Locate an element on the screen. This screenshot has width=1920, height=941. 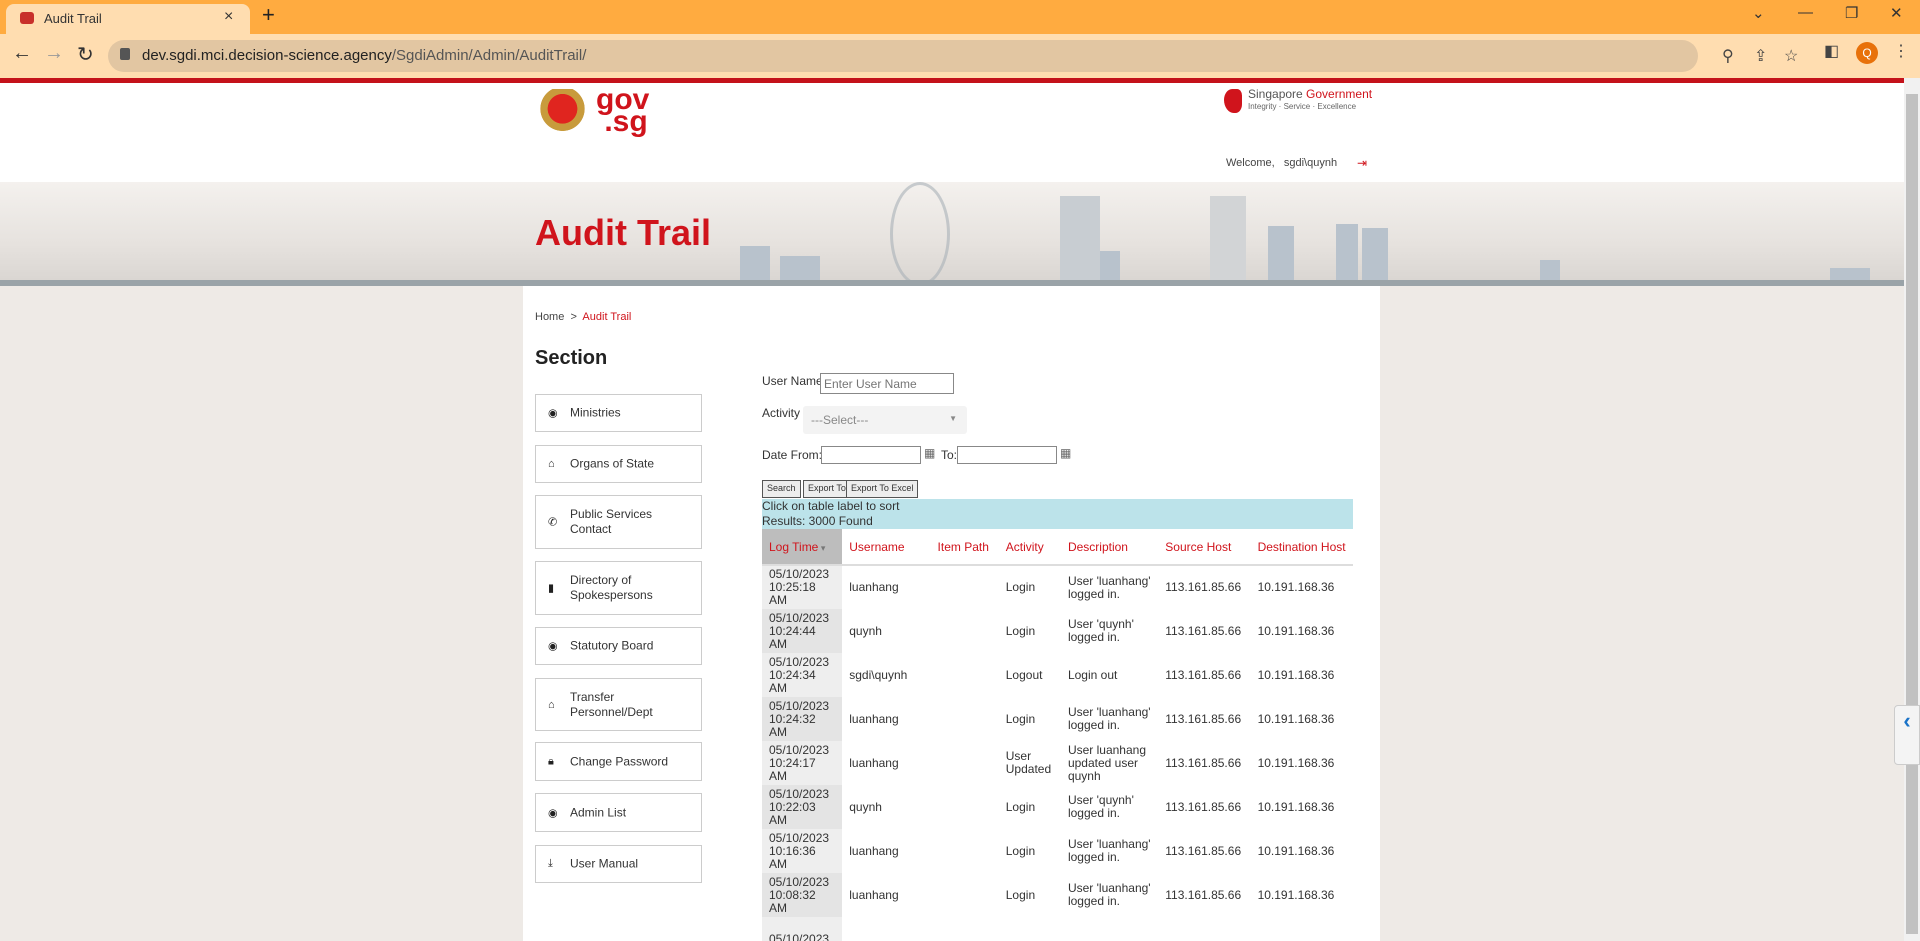
zoom-icon: ⚲ is located at coordinates (1728, 56).